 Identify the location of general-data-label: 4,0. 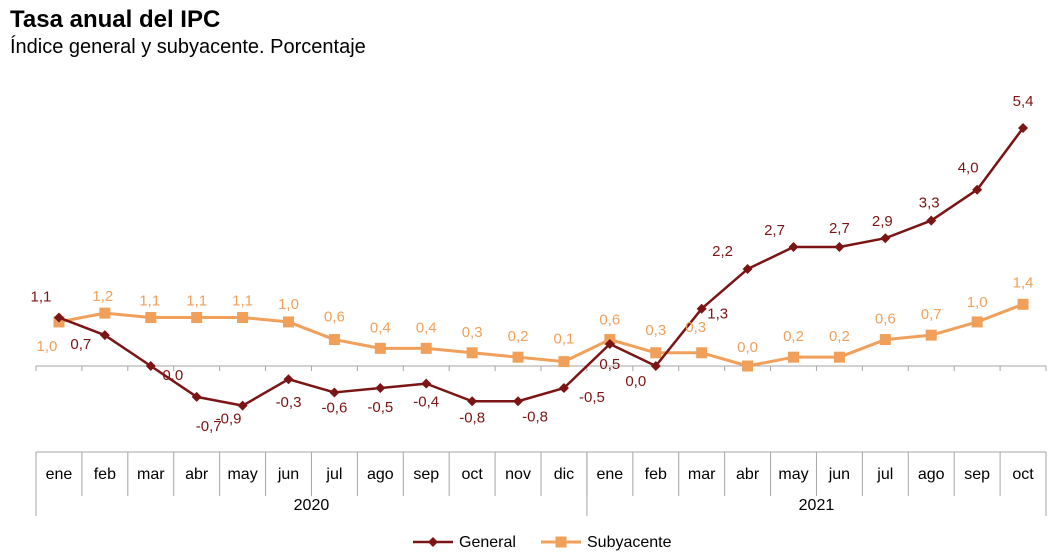
(968, 168).